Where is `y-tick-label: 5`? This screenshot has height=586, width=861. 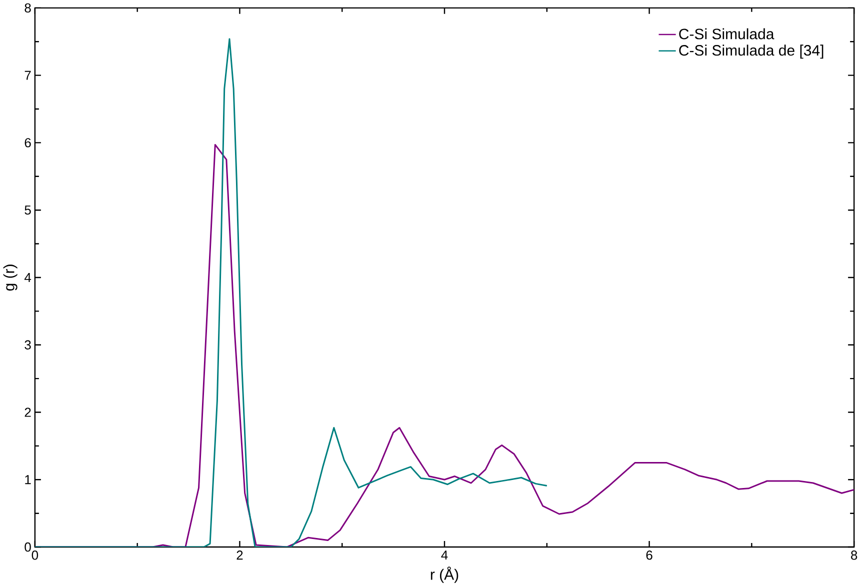 y-tick-label: 5 is located at coordinates (27, 210).